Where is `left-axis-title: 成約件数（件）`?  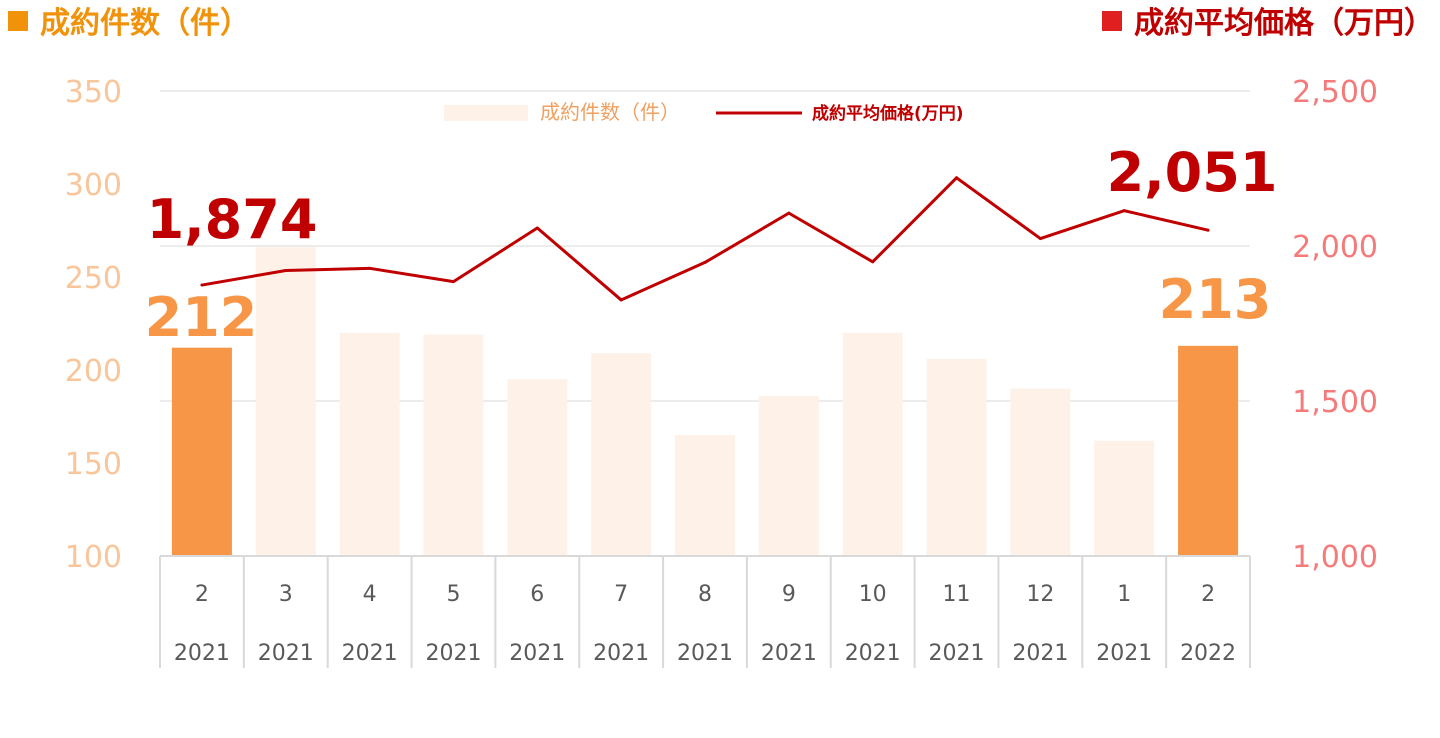
left-axis-title: 成約件数（件） is located at coordinates (129, 24).